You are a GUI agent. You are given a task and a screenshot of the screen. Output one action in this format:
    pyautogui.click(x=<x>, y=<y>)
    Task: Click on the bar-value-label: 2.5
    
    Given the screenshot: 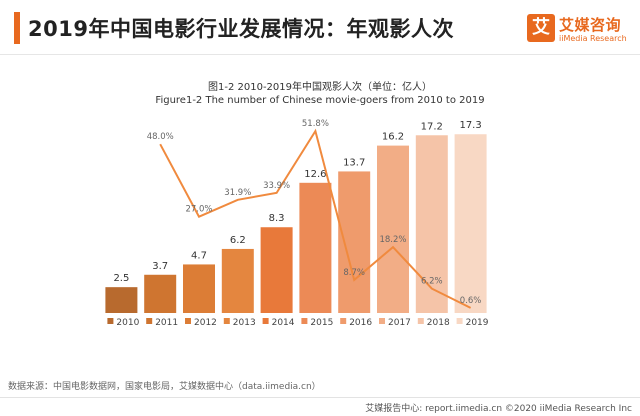 What is the action you would take?
    pyautogui.click(x=121, y=278)
    